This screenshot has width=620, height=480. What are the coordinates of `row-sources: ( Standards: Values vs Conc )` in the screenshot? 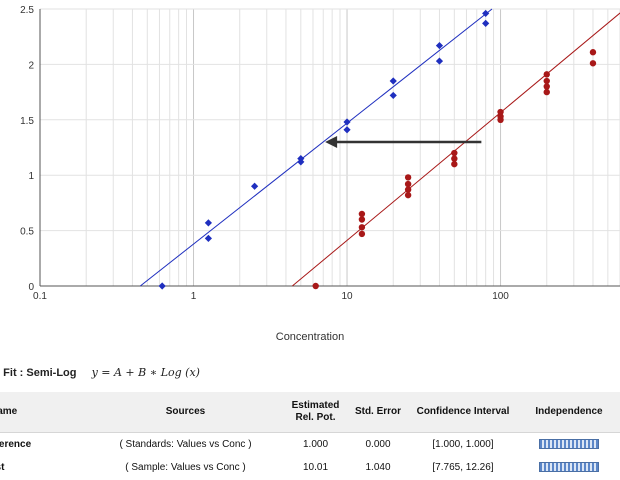 It's located at (185, 444).